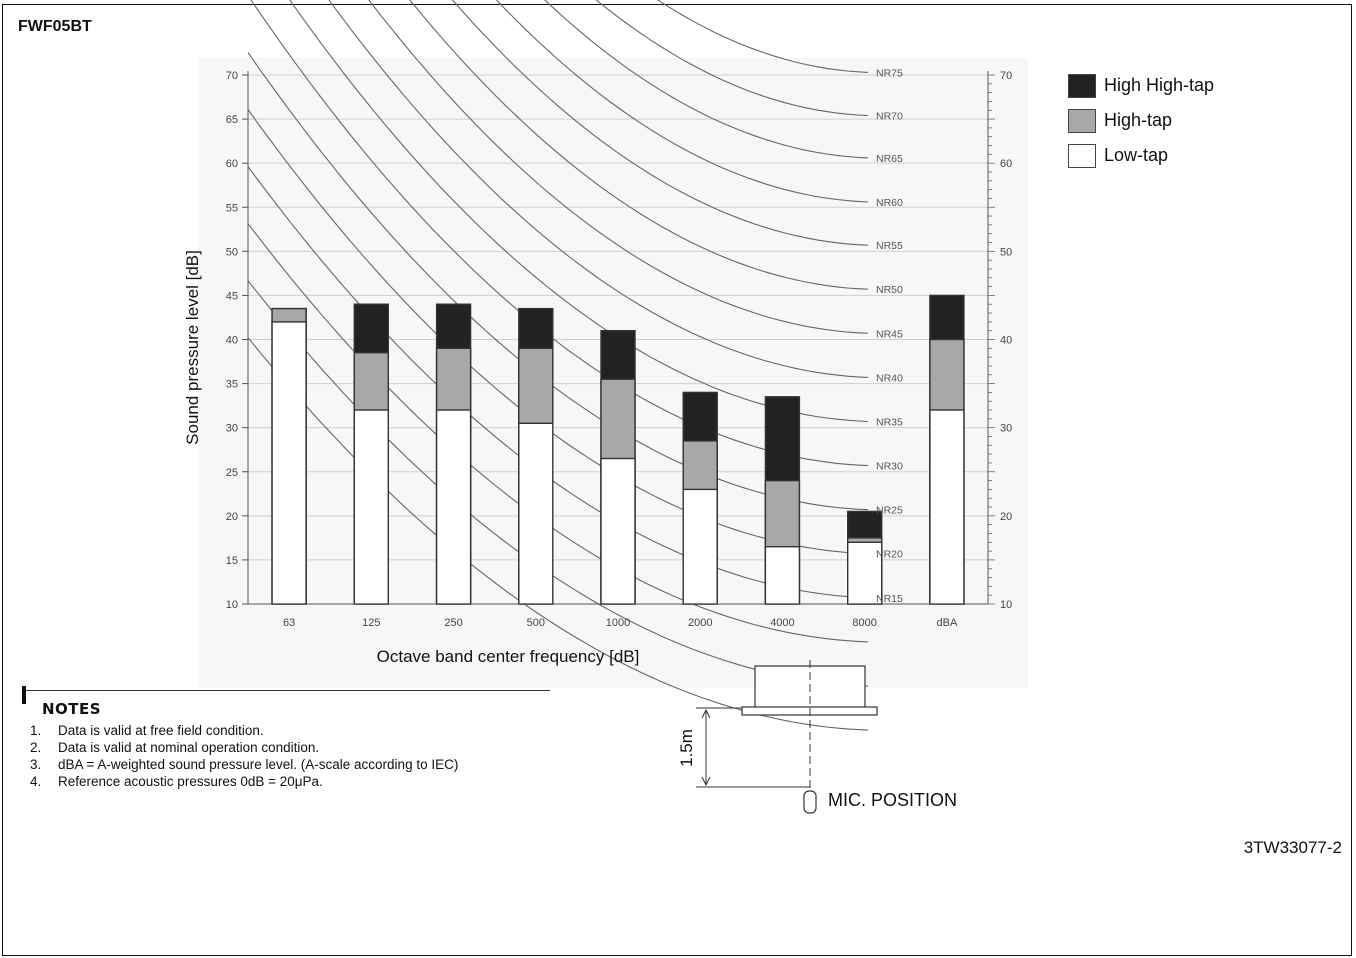 The image size is (1356, 958). What do you see at coordinates (889, 422) in the screenshot?
I see `nr-curve-label: NR35` at bounding box center [889, 422].